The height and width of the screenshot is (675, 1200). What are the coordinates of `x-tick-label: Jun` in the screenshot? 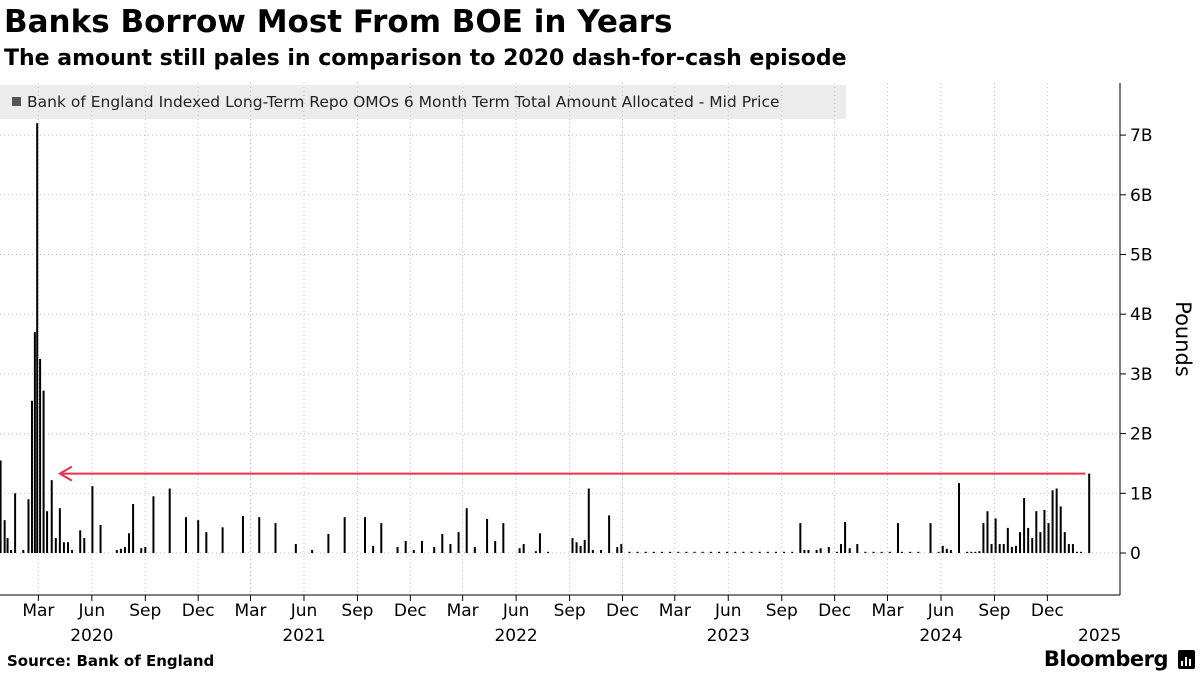 It's located at (304, 611).